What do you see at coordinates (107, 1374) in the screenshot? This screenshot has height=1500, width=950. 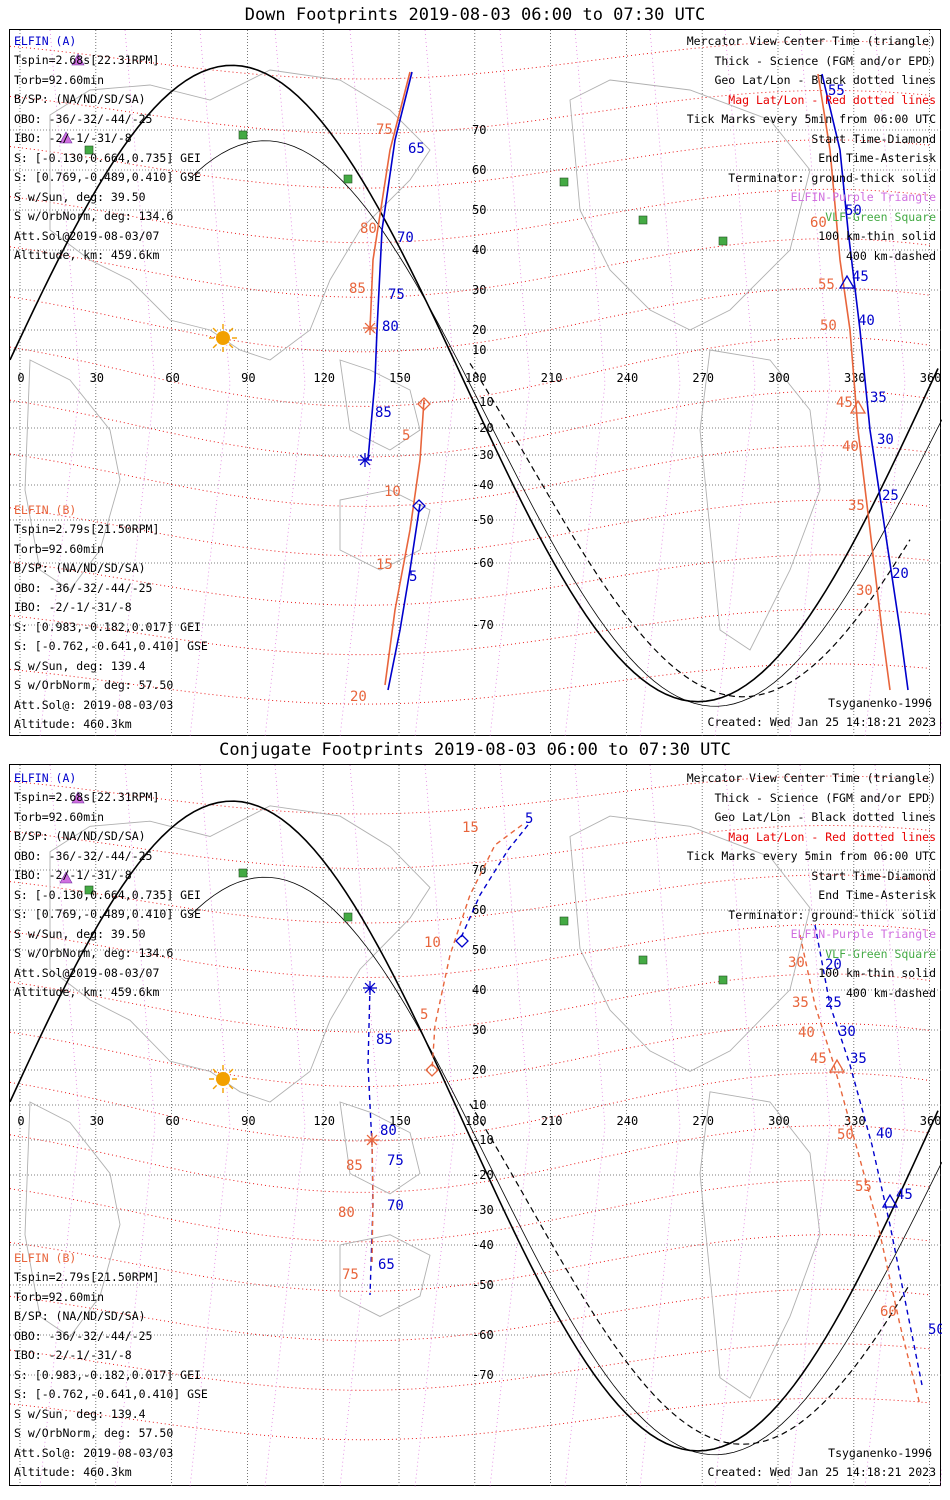 I see `info-line: S: [0.983,-0.182,0.017] GEI` at bounding box center [107, 1374].